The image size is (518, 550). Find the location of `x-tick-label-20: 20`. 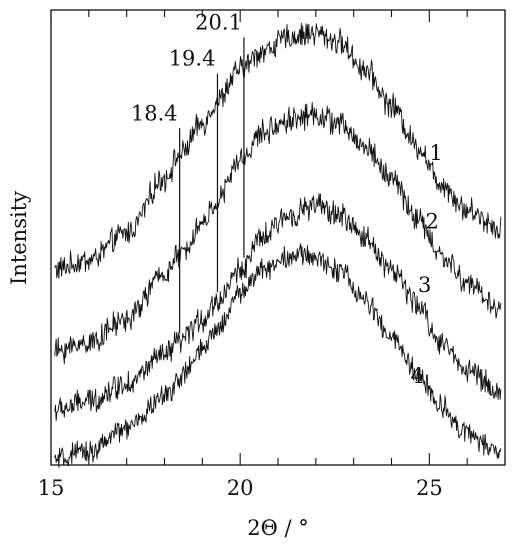

x-tick-label-20: 20 is located at coordinates (240, 488).